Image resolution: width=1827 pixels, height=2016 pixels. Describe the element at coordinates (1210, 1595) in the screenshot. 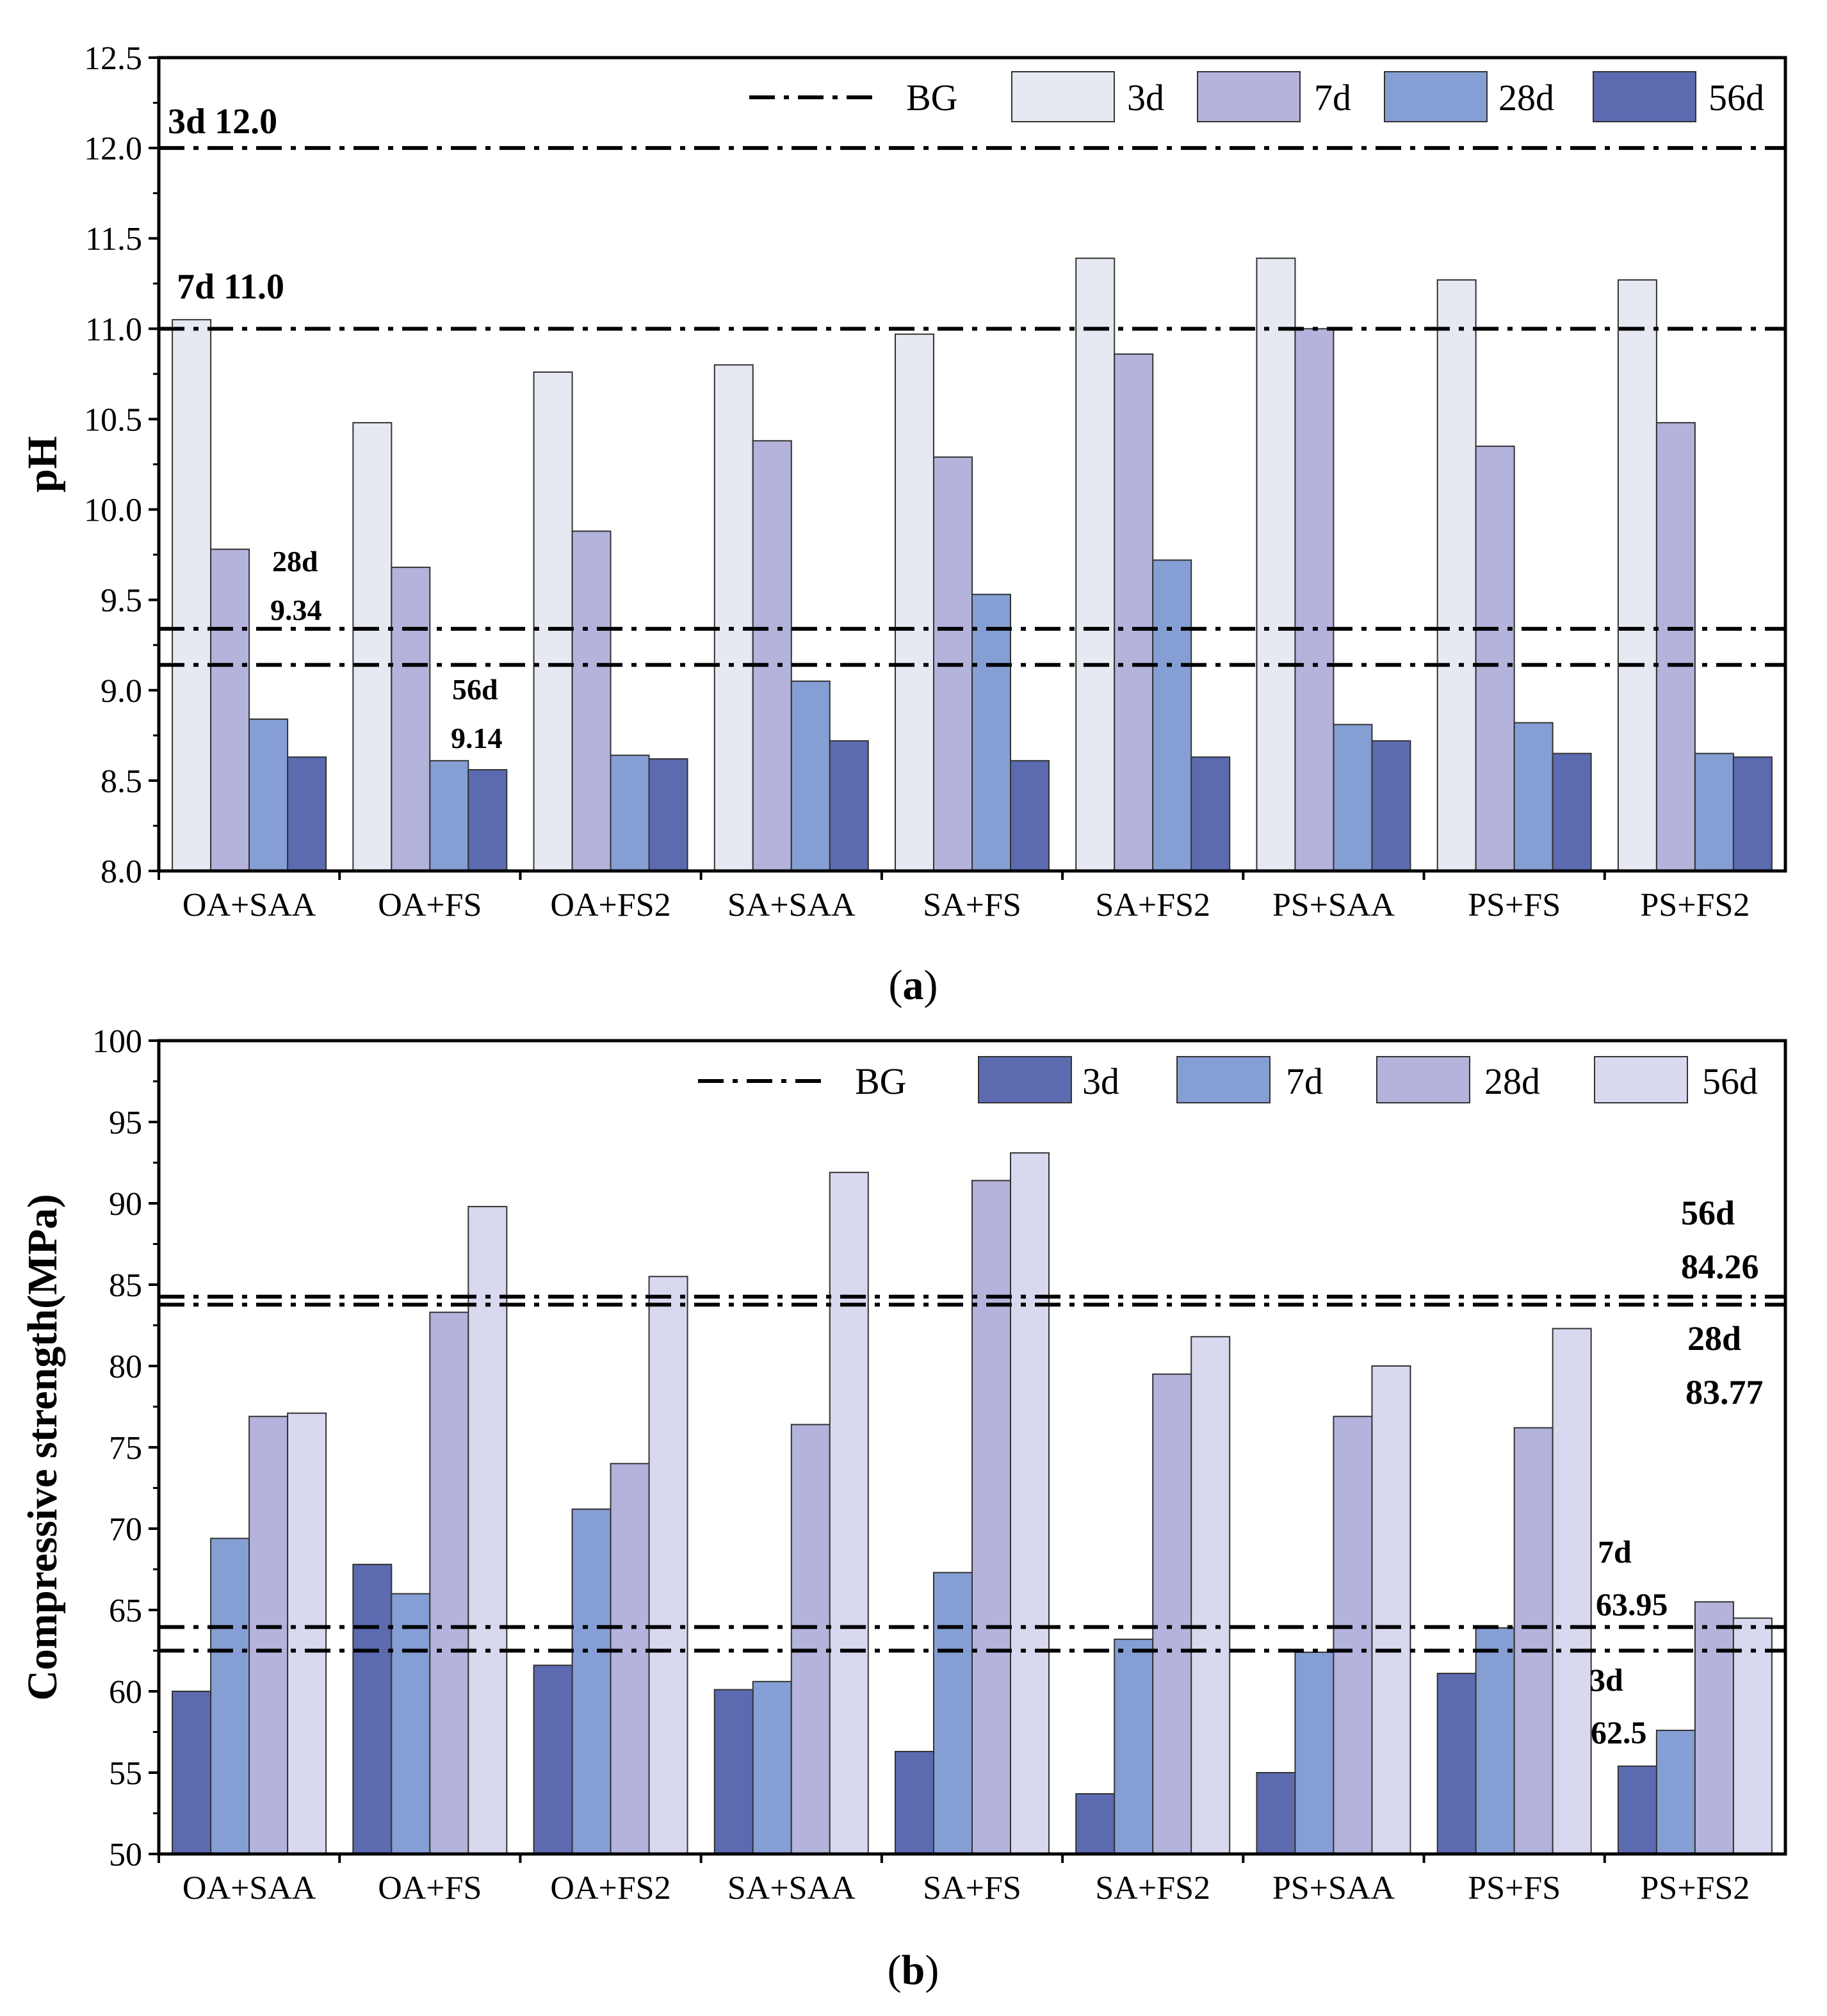

I see `bar-56d-sa-fs2` at that location.